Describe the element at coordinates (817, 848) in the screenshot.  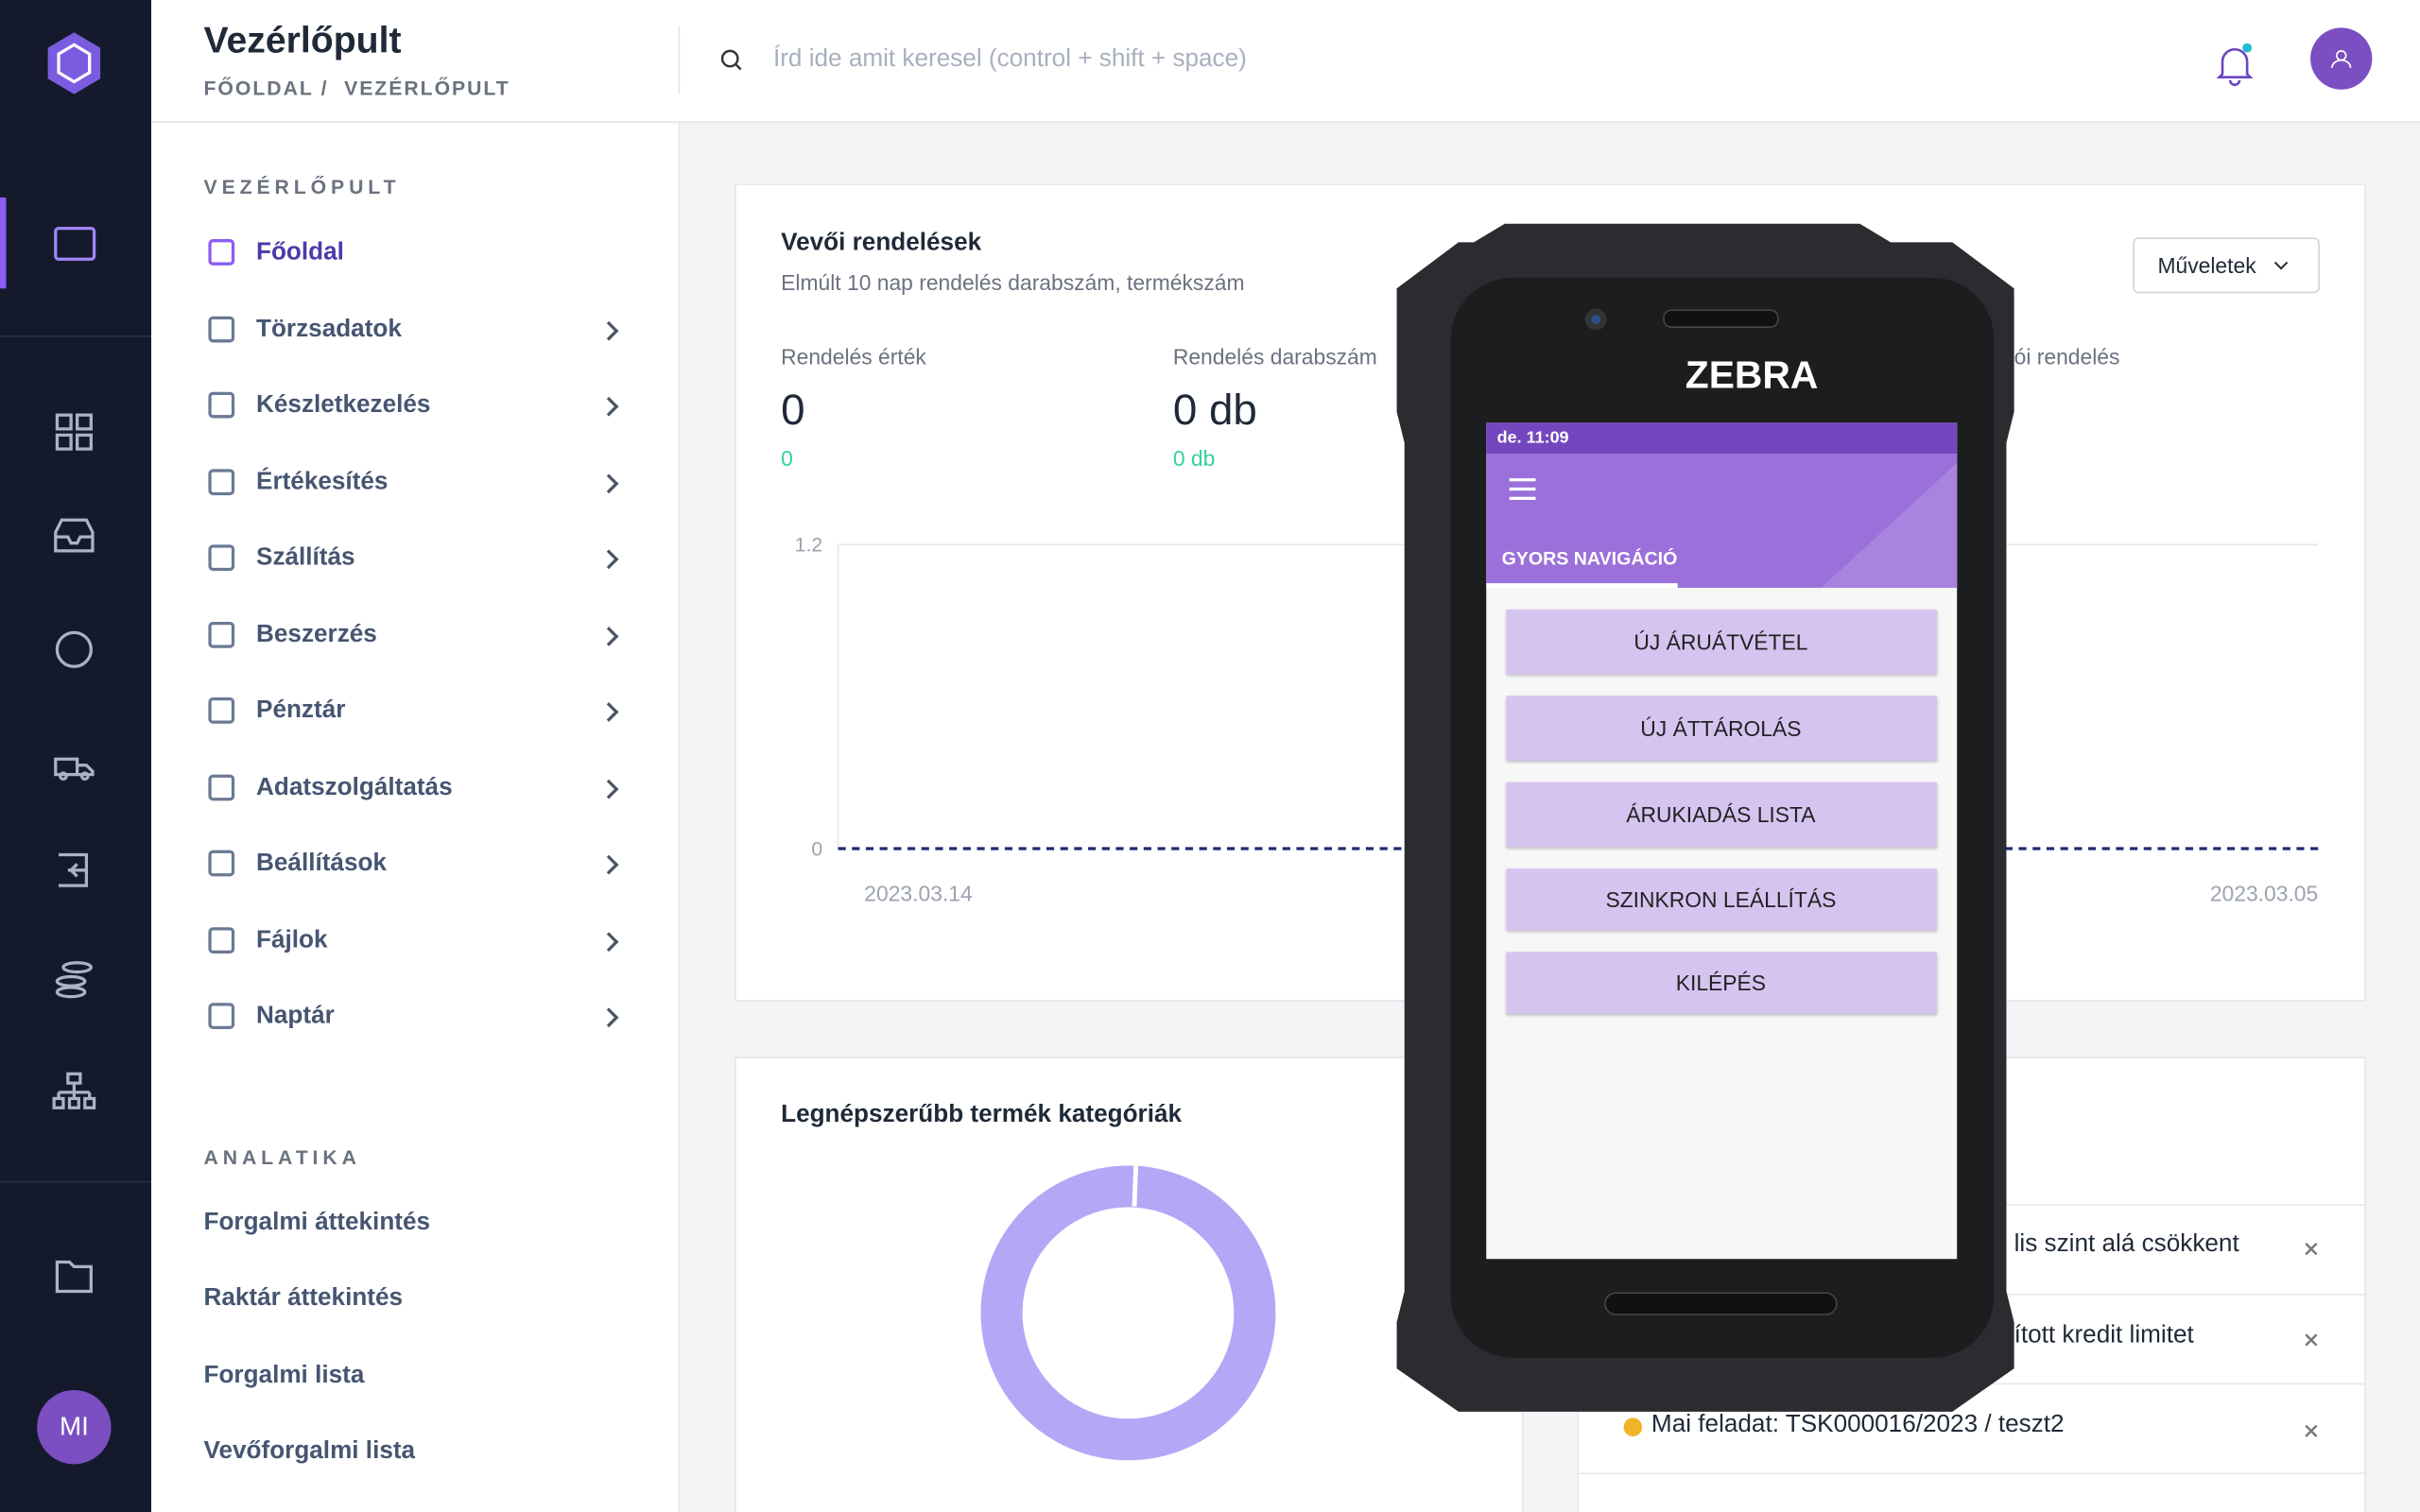
I see `y-label: 0` at that location.